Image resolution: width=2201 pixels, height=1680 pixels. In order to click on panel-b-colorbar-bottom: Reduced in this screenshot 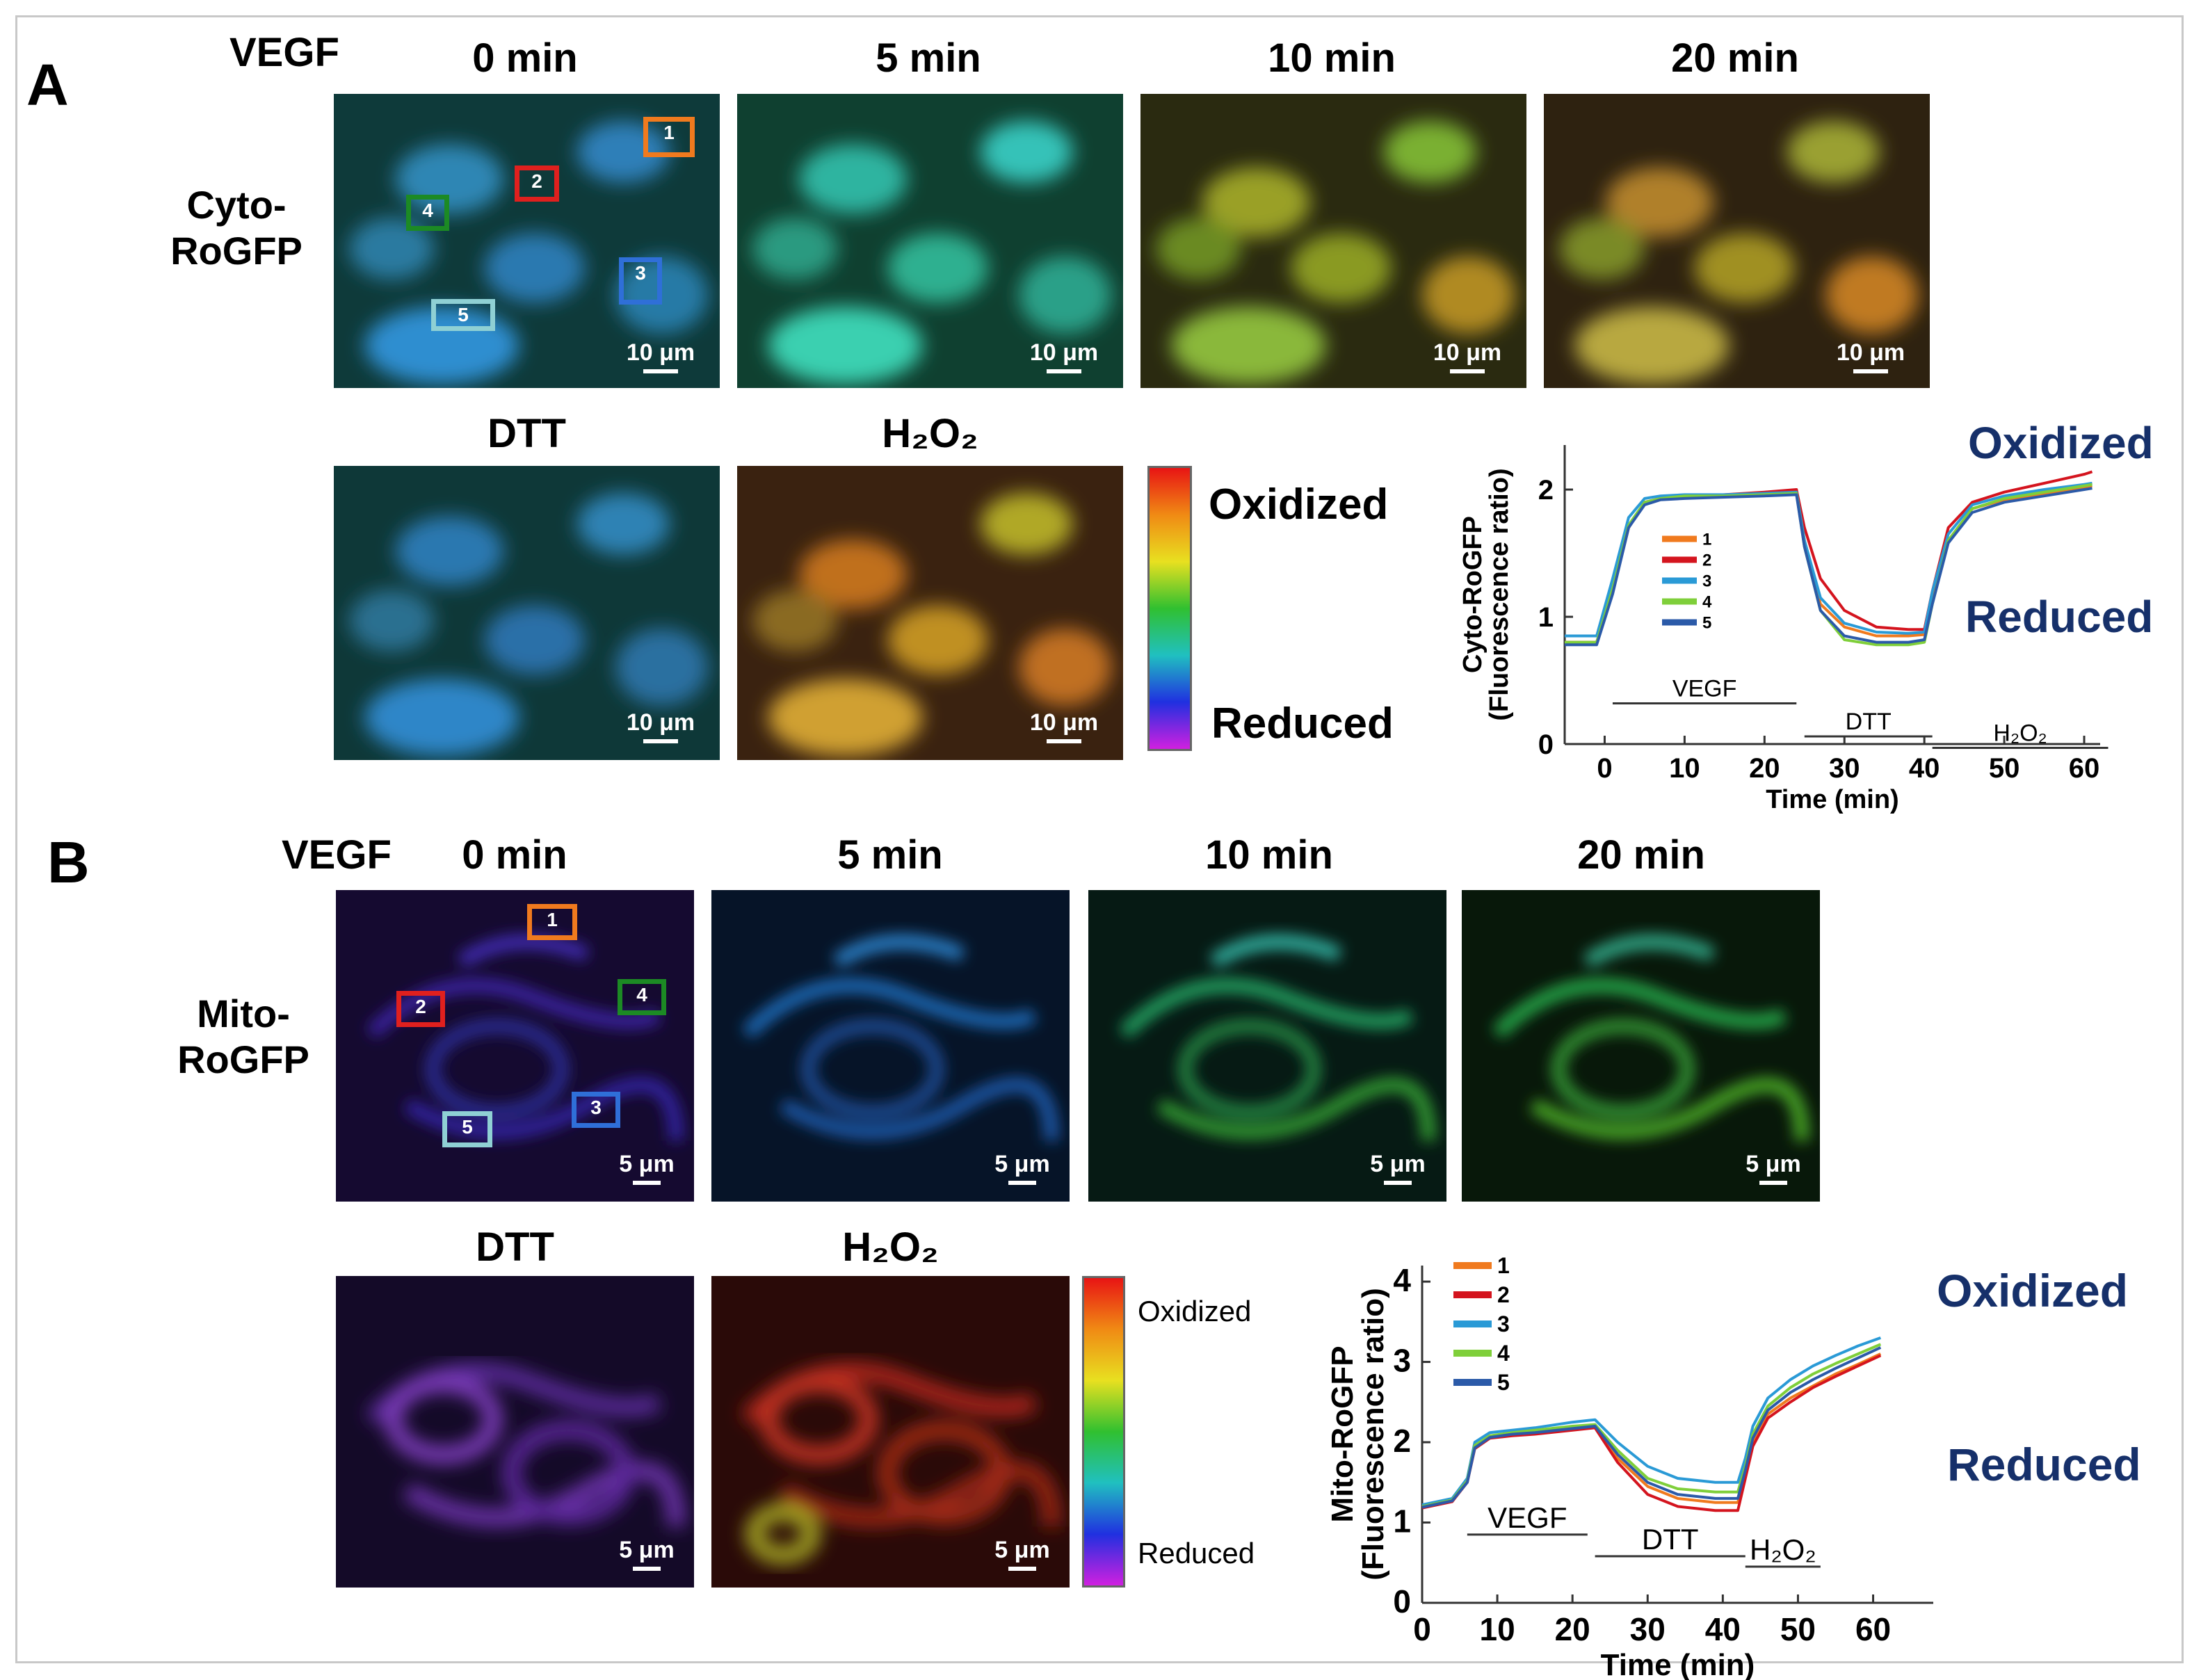, I will do `click(1196, 1553)`.